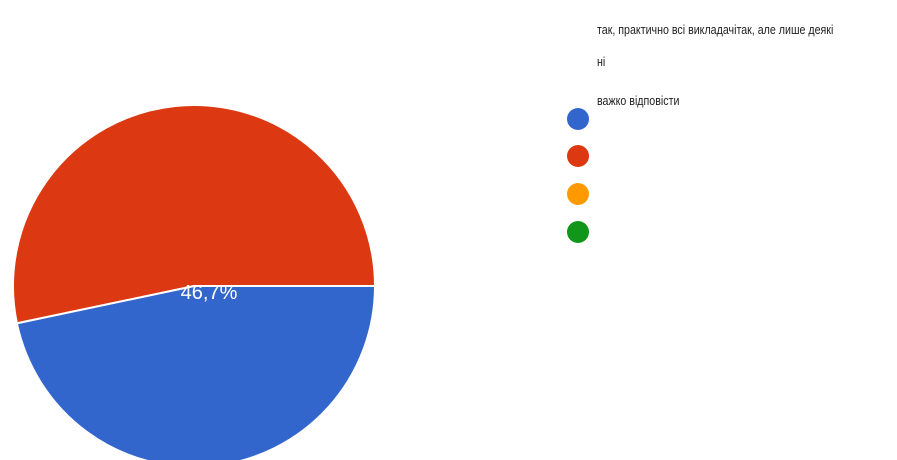 The image size is (897, 460). What do you see at coordinates (578, 175) in the screenshot?
I see `legend-markers` at bounding box center [578, 175].